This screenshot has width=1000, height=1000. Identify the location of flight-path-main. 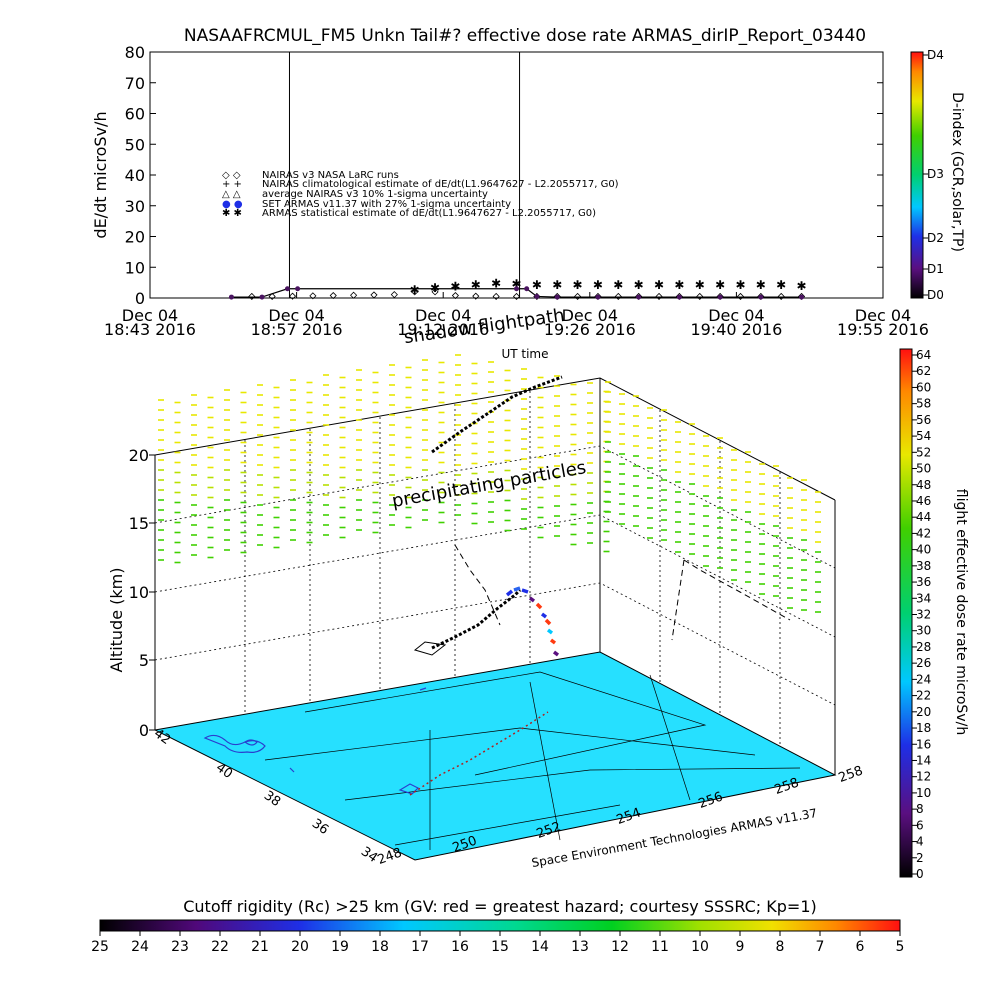
(476, 619).